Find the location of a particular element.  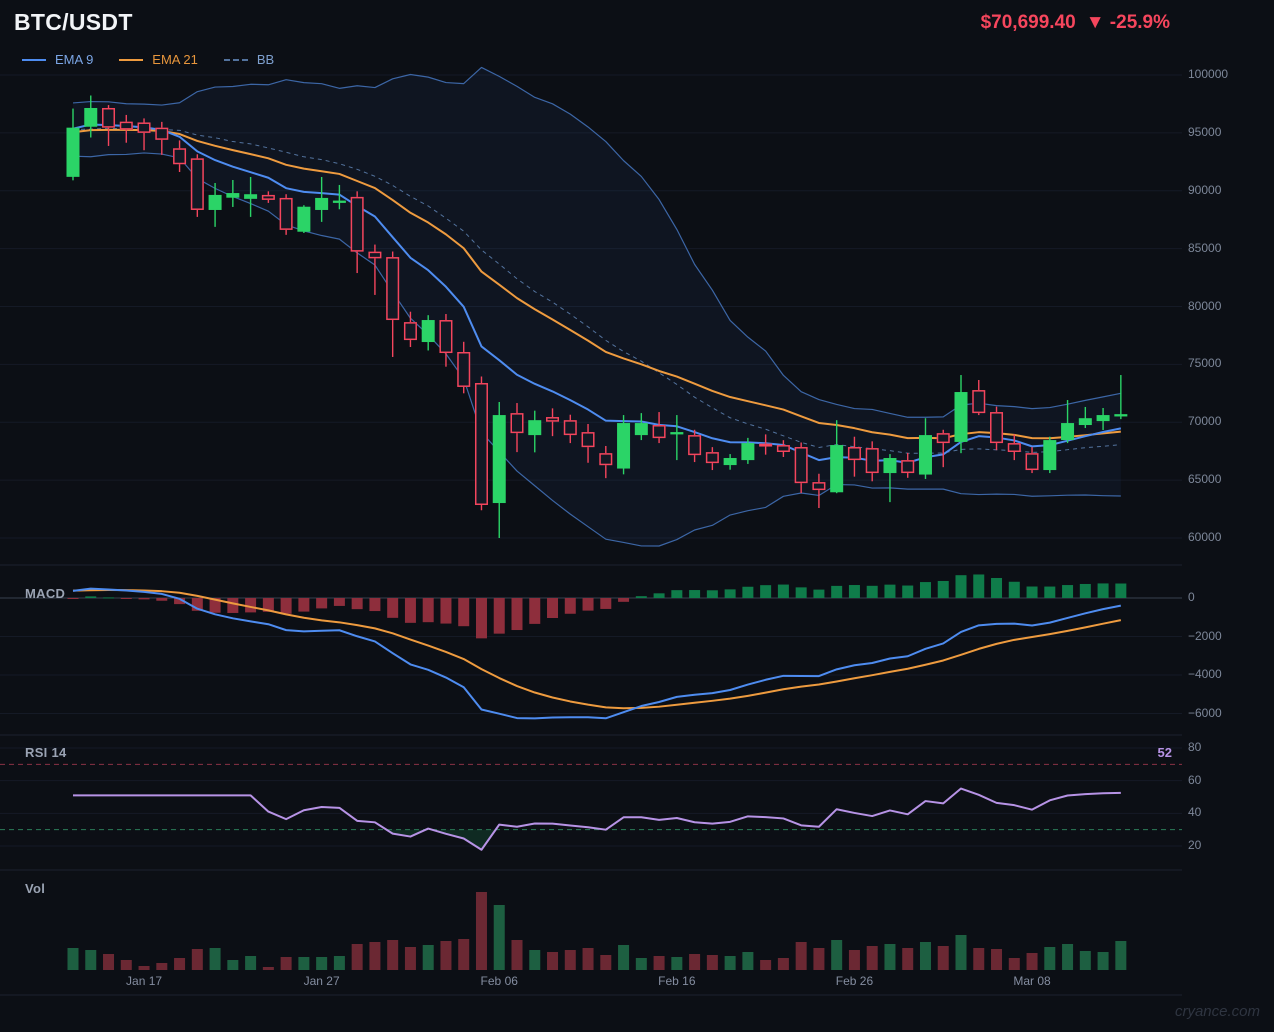

change-row: ▼ -25.9% is located at coordinates (1128, 23).